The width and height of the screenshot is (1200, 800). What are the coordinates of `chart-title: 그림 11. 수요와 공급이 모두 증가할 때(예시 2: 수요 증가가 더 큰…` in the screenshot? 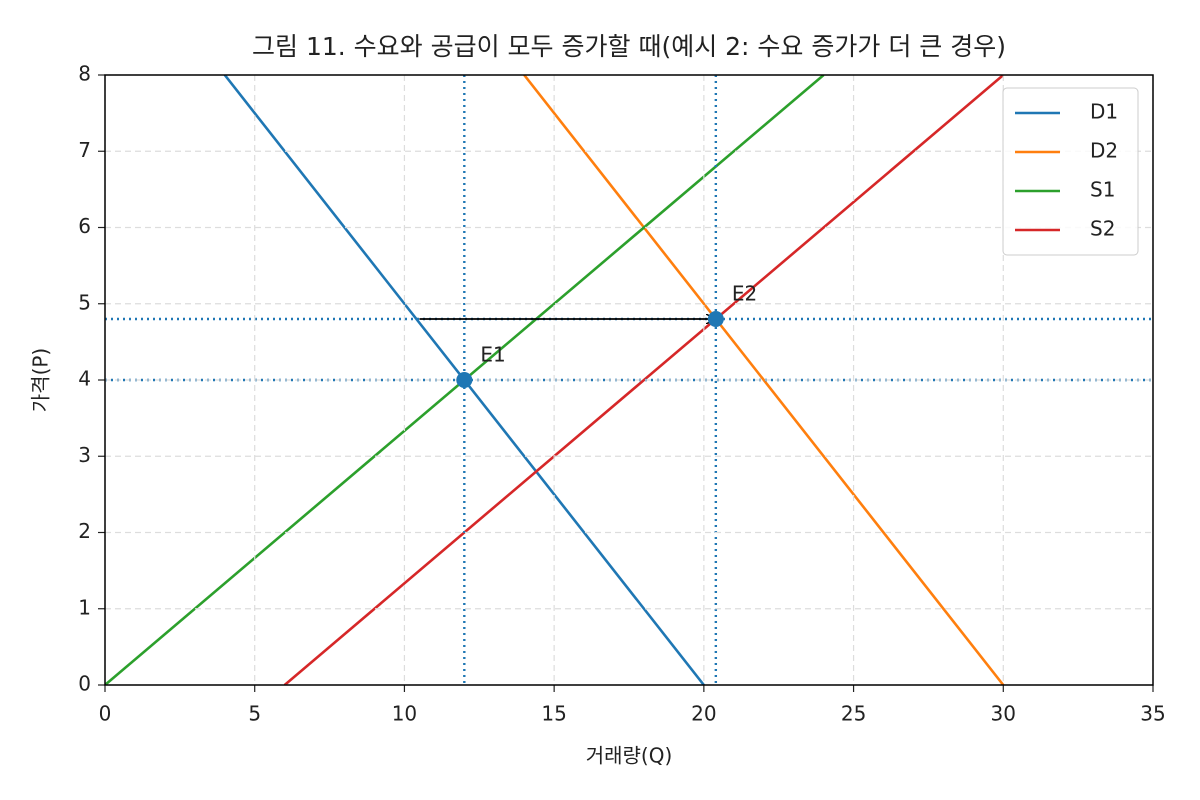 It's located at (629, 46).